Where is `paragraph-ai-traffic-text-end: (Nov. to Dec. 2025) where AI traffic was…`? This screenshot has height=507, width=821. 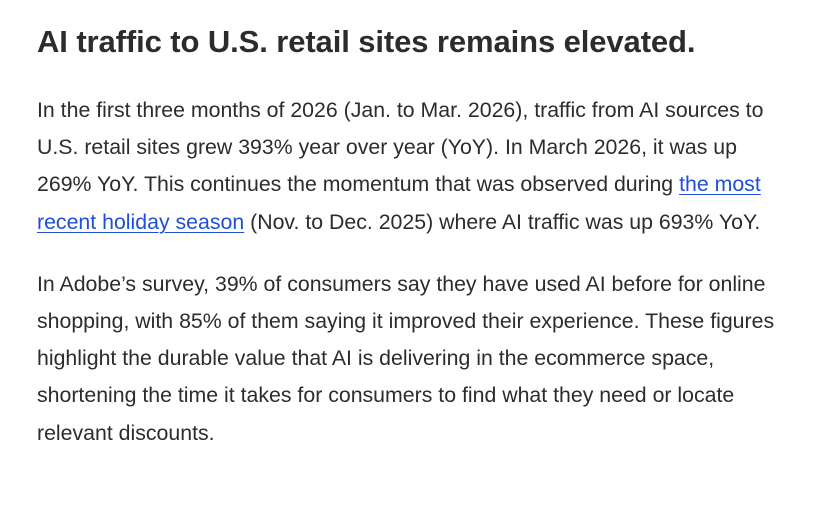 paragraph-ai-traffic-text-end: (Nov. to Dec. 2025) where AI traffic was… is located at coordinates (502, 221).